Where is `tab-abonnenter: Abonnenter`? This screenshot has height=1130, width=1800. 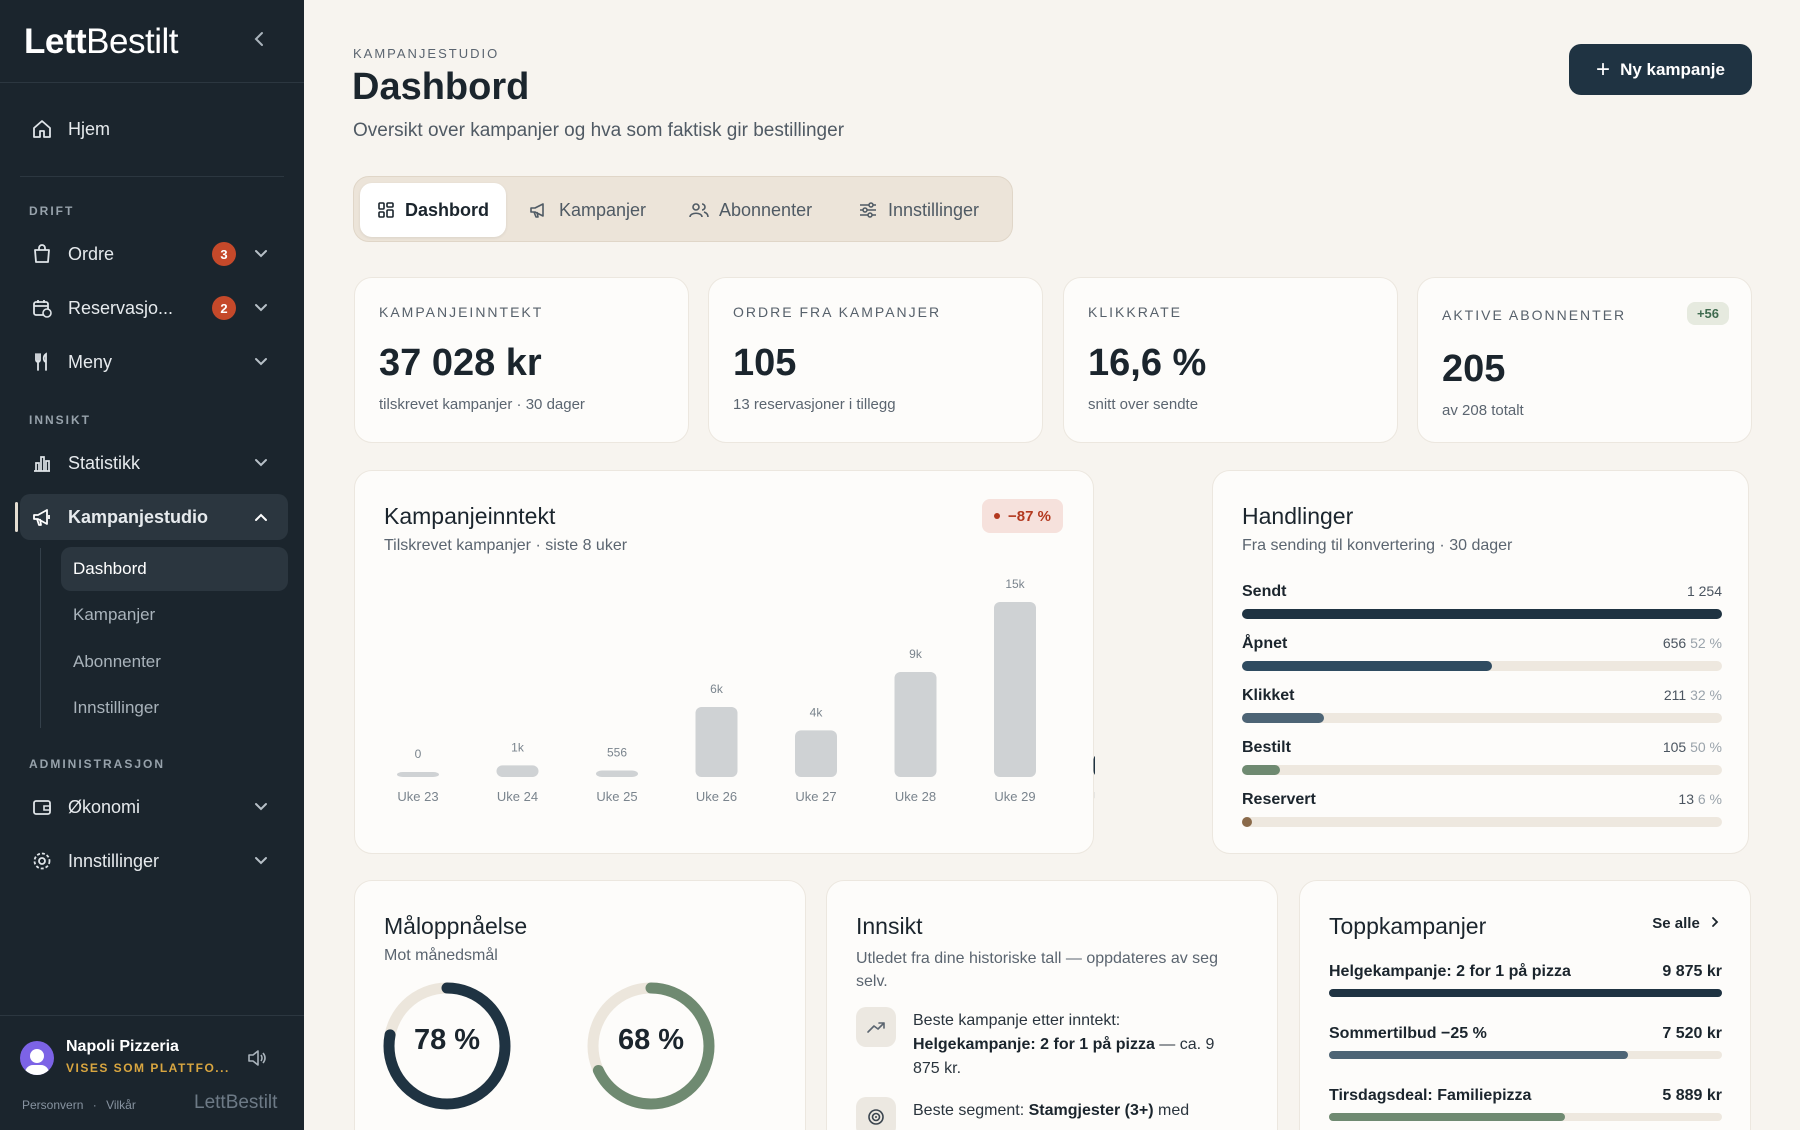
tab-abonnenter: Abonnenter is located at coordinates (750, 210).